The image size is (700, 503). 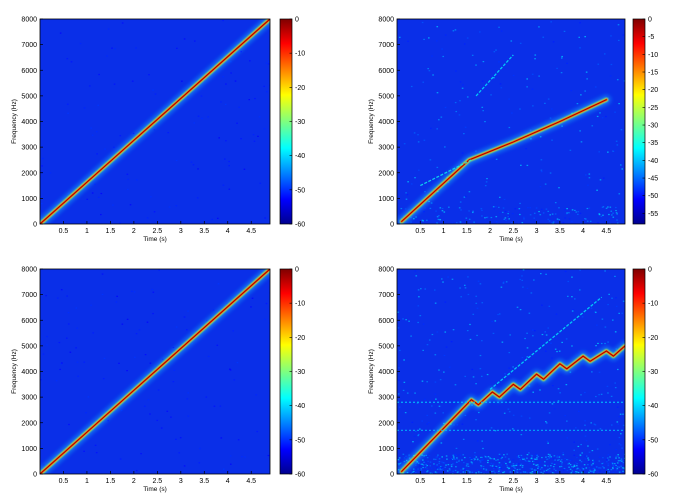 I want to click on x-tick-label: 1, so click(x=87, y=231).